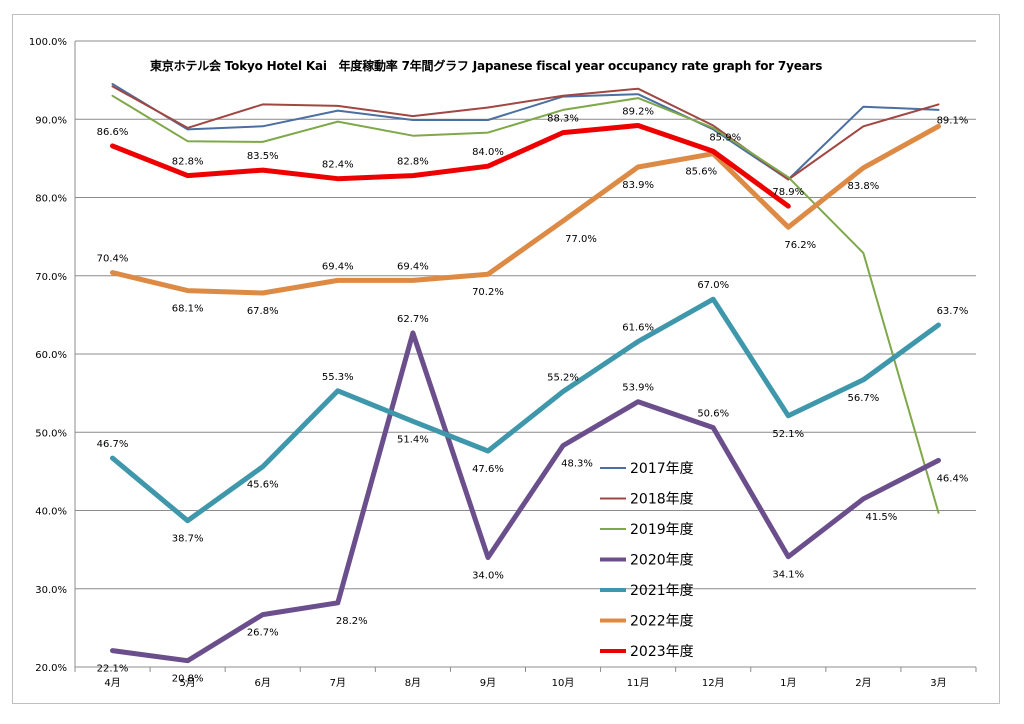 This screenshot has width=1024, height=724. What do you see at coordinates (563, 378) in the screenshot?
I see `data-label: 55.2%` at bounding box center [563, 378].